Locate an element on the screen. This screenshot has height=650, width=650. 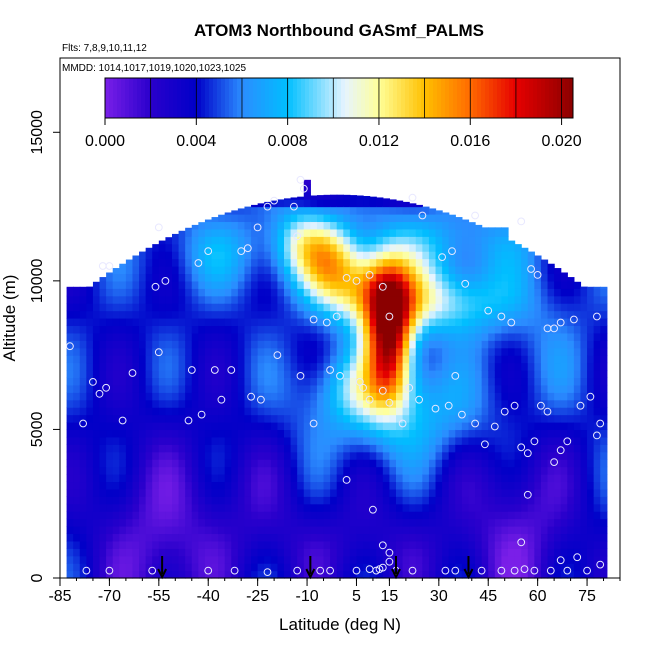
observation-point is located at coordinates (300, 179).